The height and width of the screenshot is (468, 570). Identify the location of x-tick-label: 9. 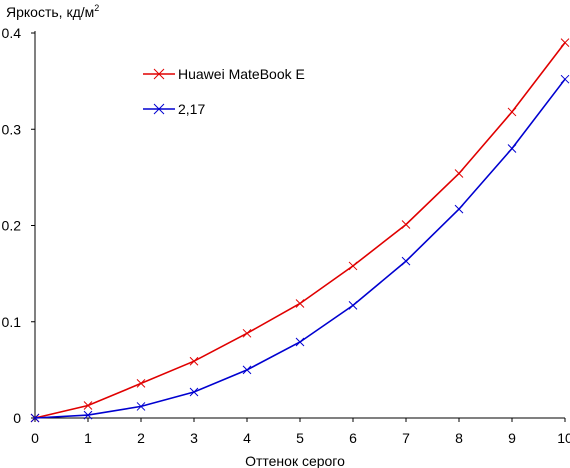
(512, 438).